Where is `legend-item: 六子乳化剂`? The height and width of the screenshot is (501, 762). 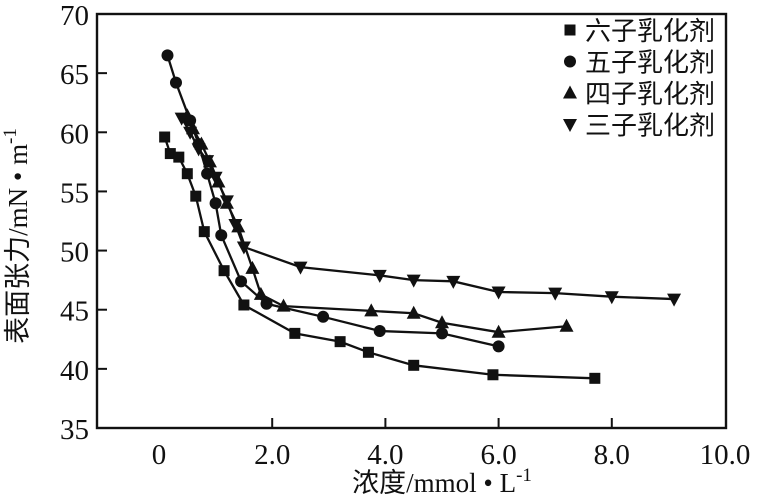
legend-item: 六子乳化剂 is located at coordinates (639, 31).